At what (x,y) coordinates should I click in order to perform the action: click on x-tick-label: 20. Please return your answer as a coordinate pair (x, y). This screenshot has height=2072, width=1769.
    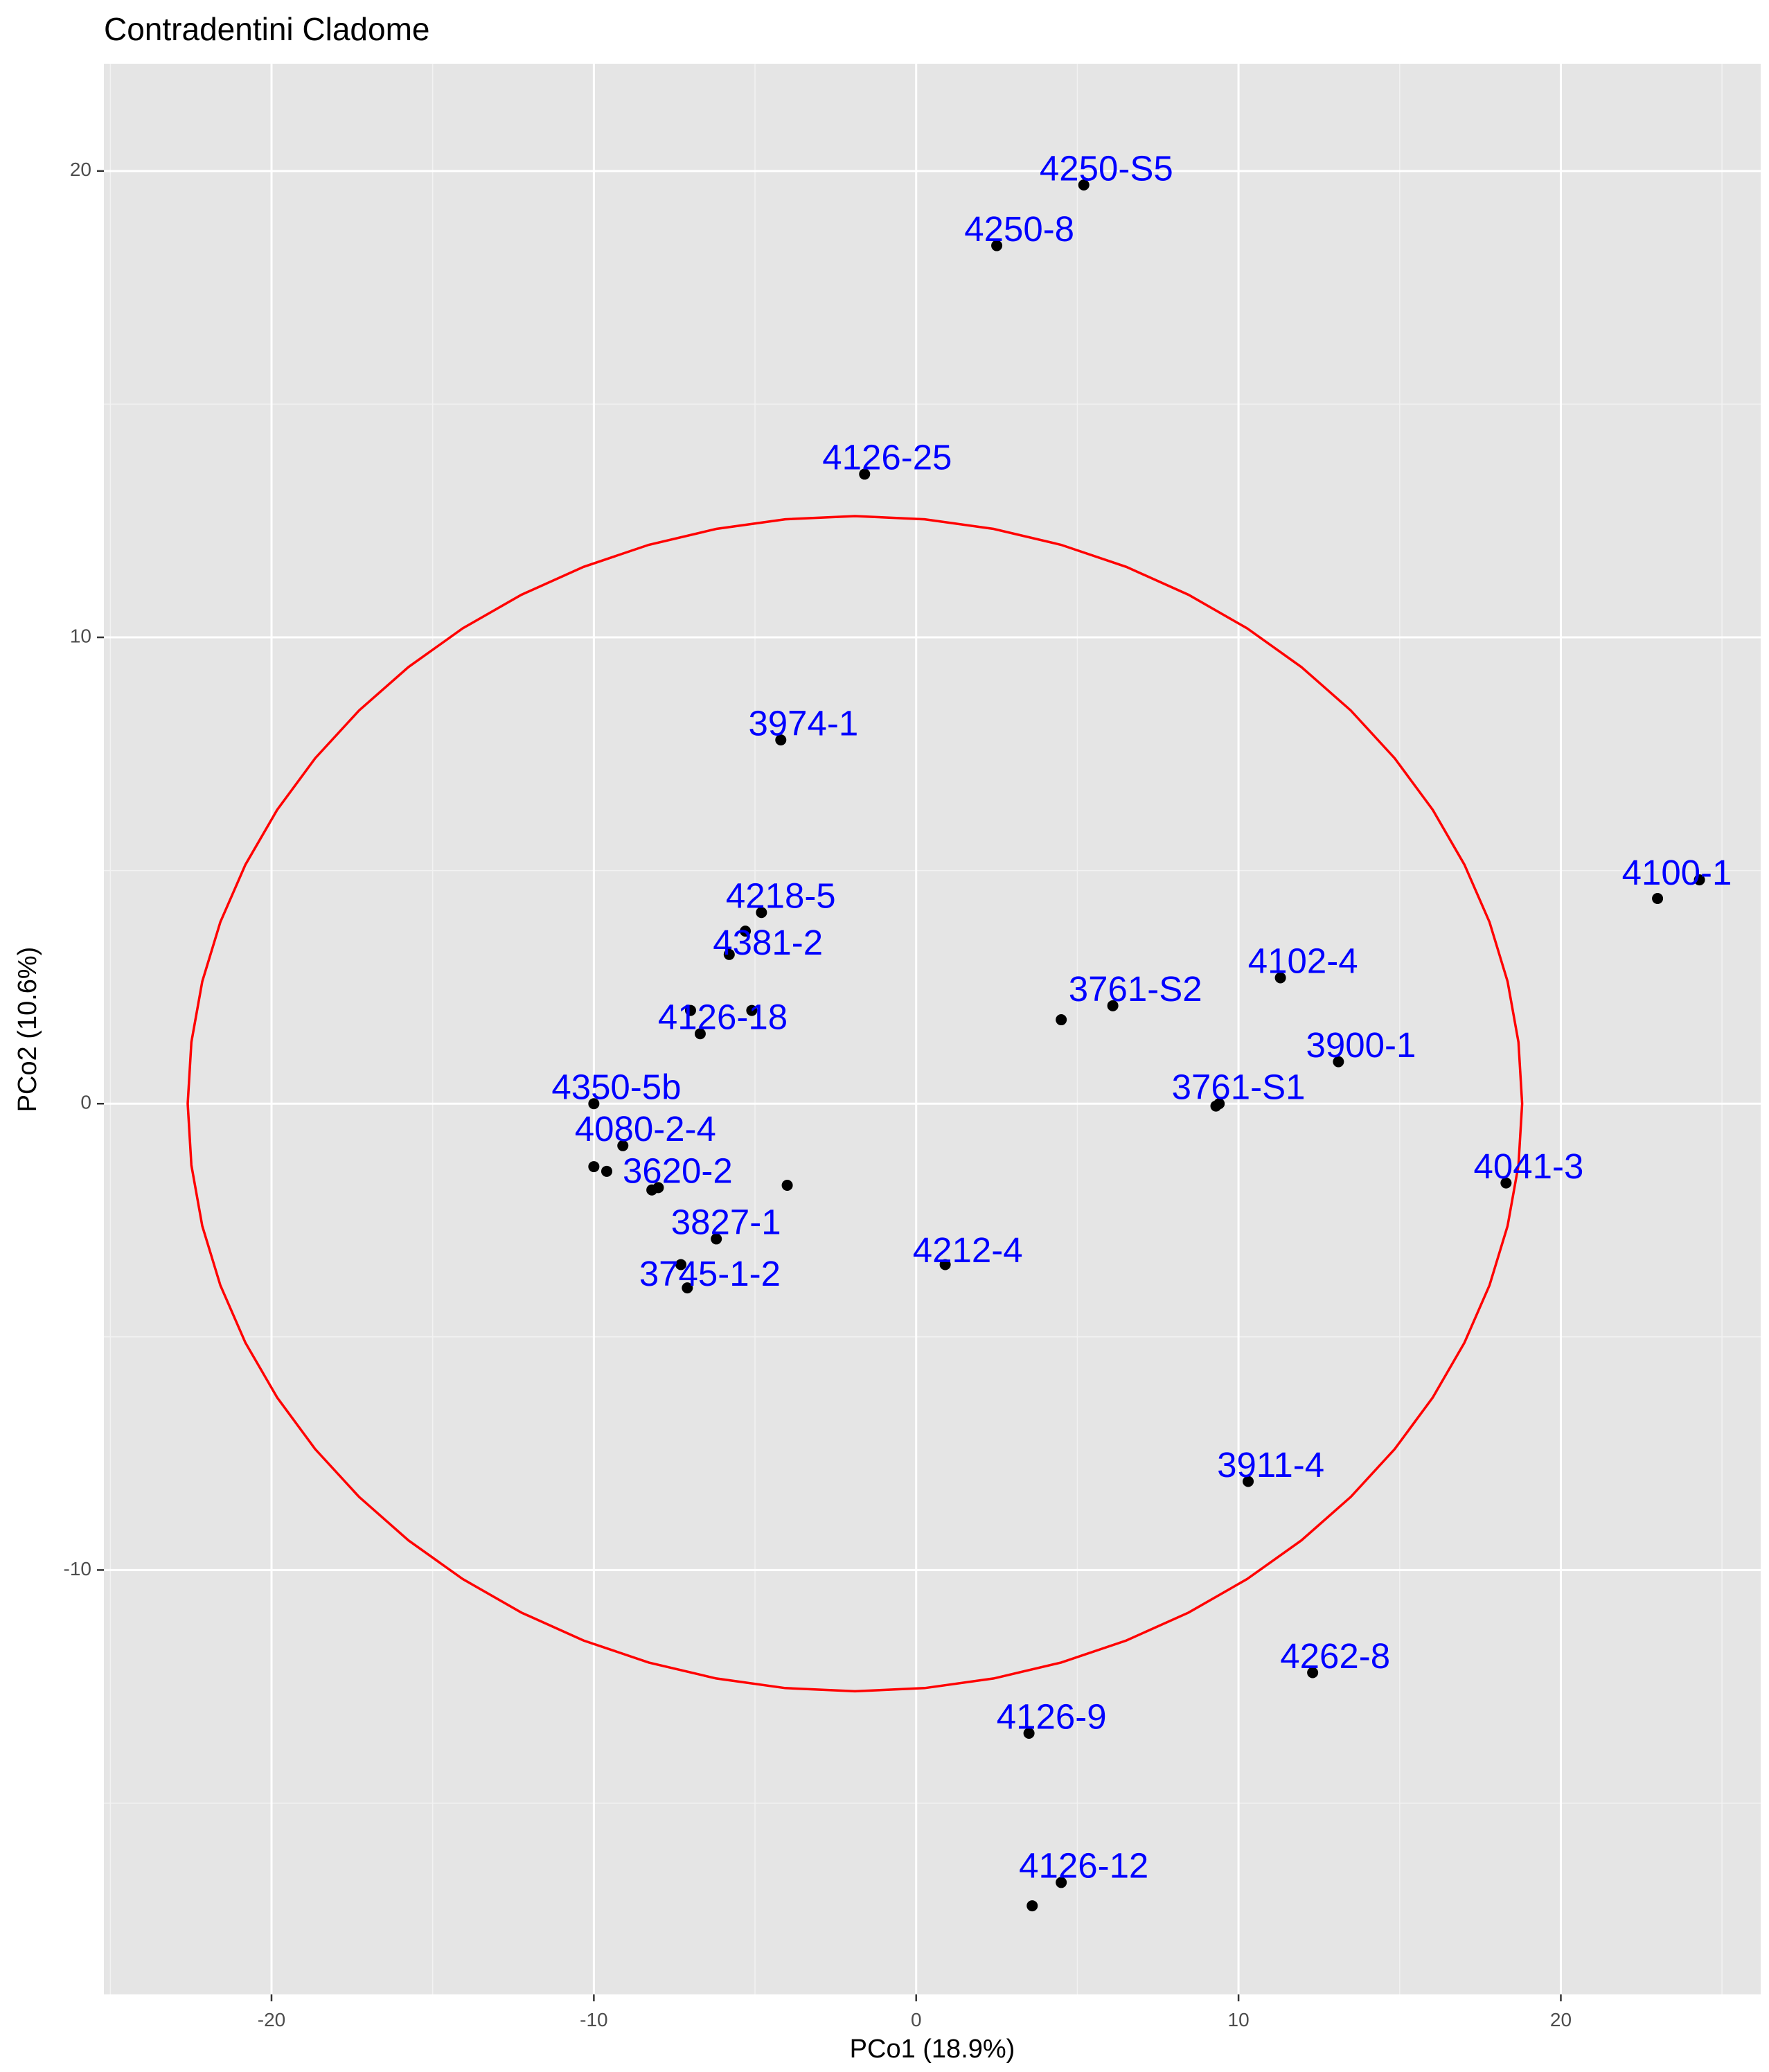
    Looking at the image, I should click on (1561, 2020).